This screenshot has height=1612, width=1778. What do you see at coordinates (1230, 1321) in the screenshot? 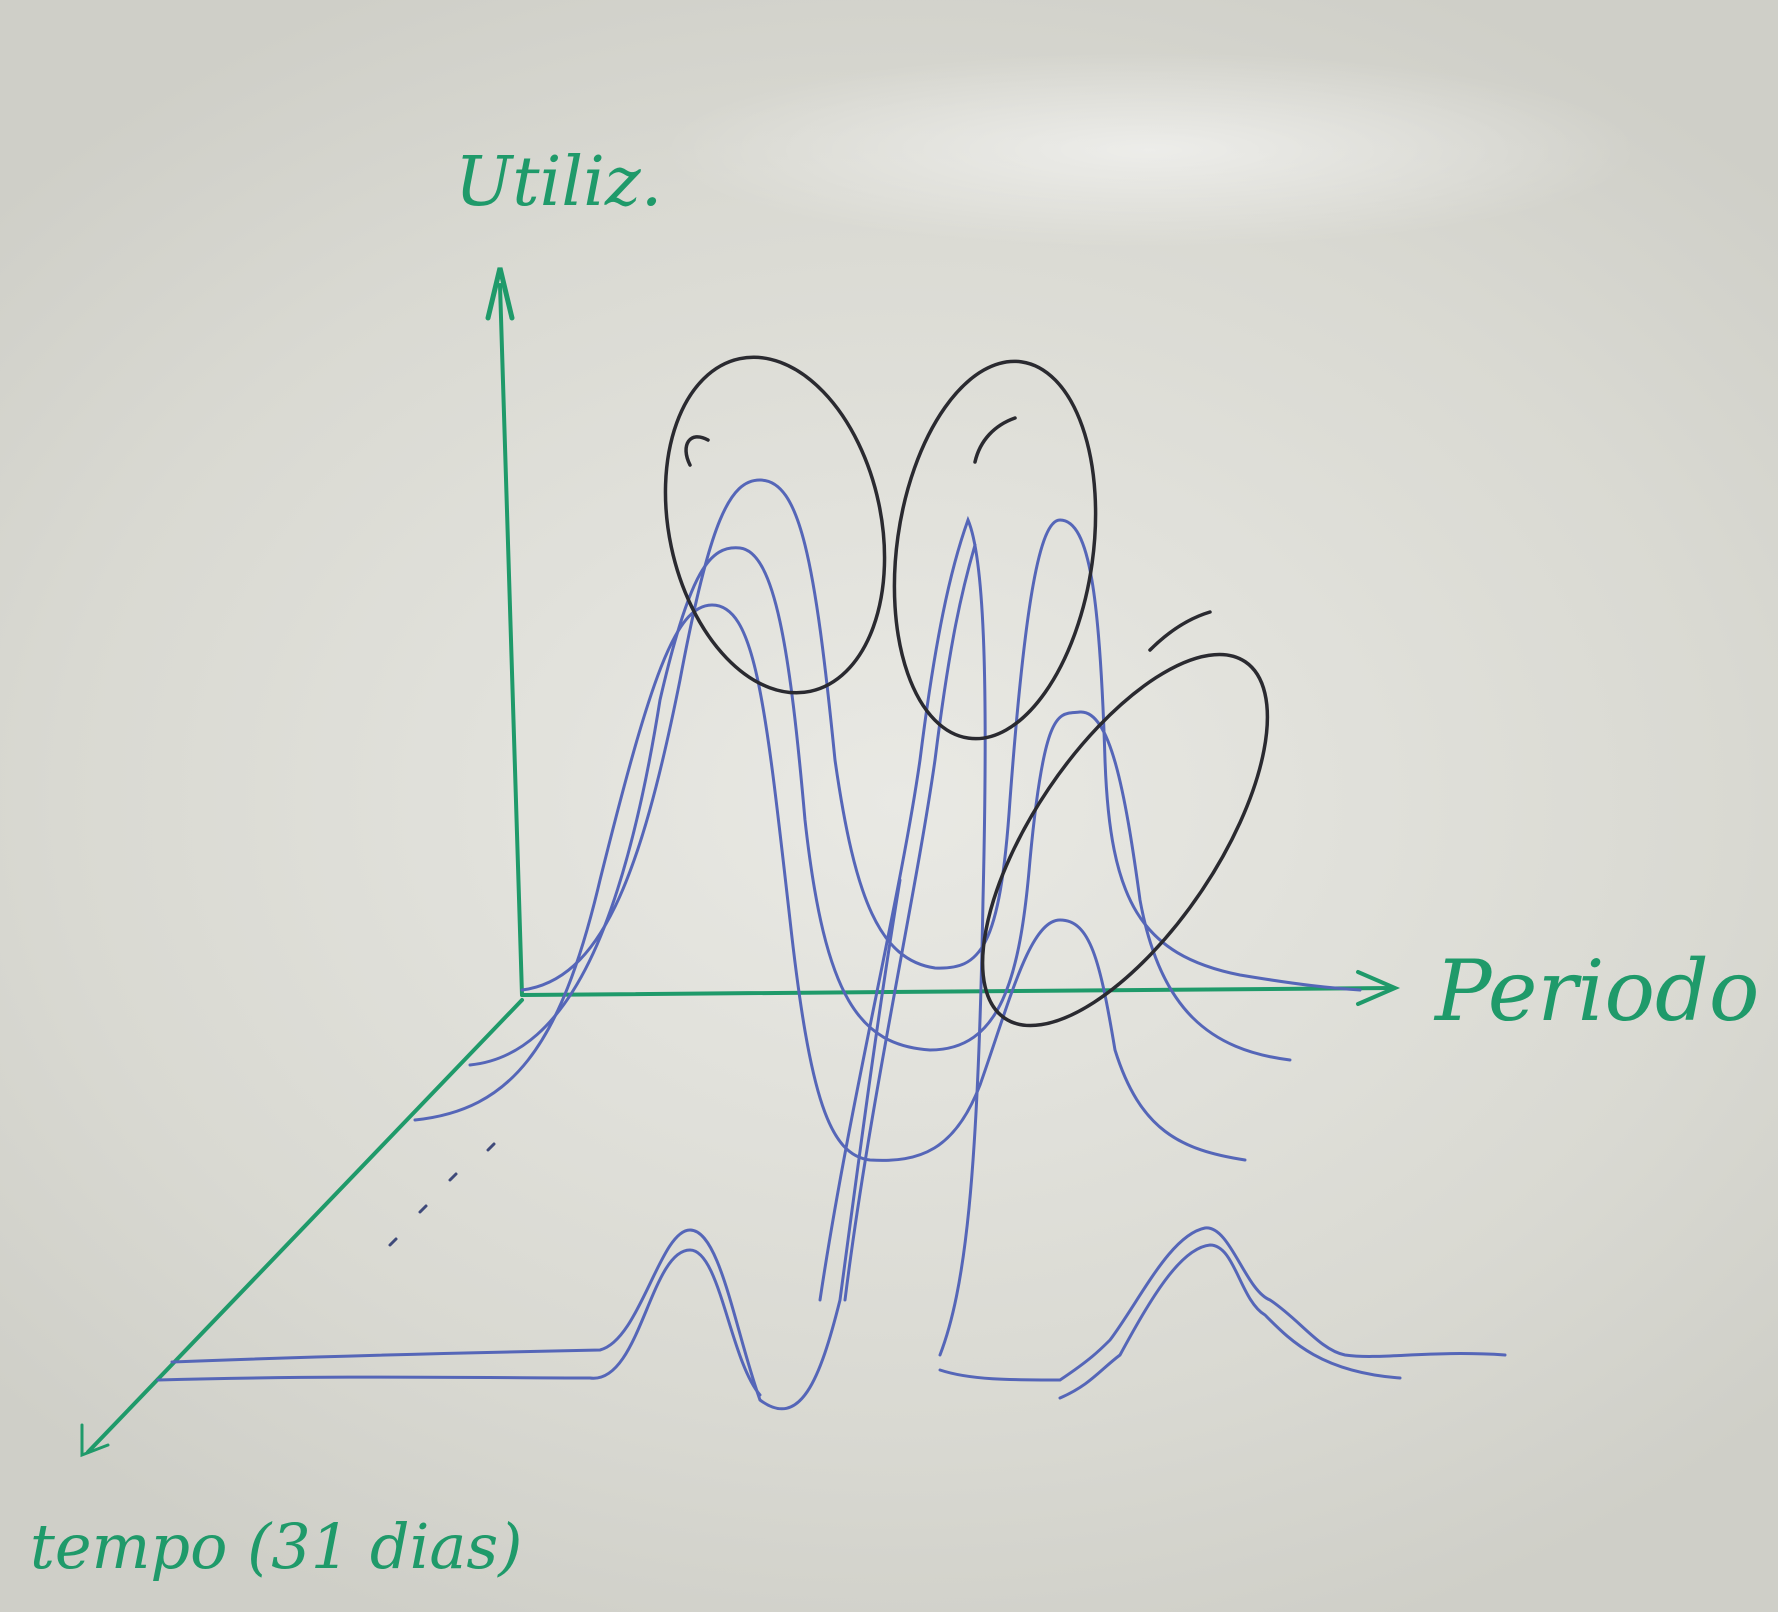
I see `curve-day-31-right-b` at bounding box center [1230, 1321].